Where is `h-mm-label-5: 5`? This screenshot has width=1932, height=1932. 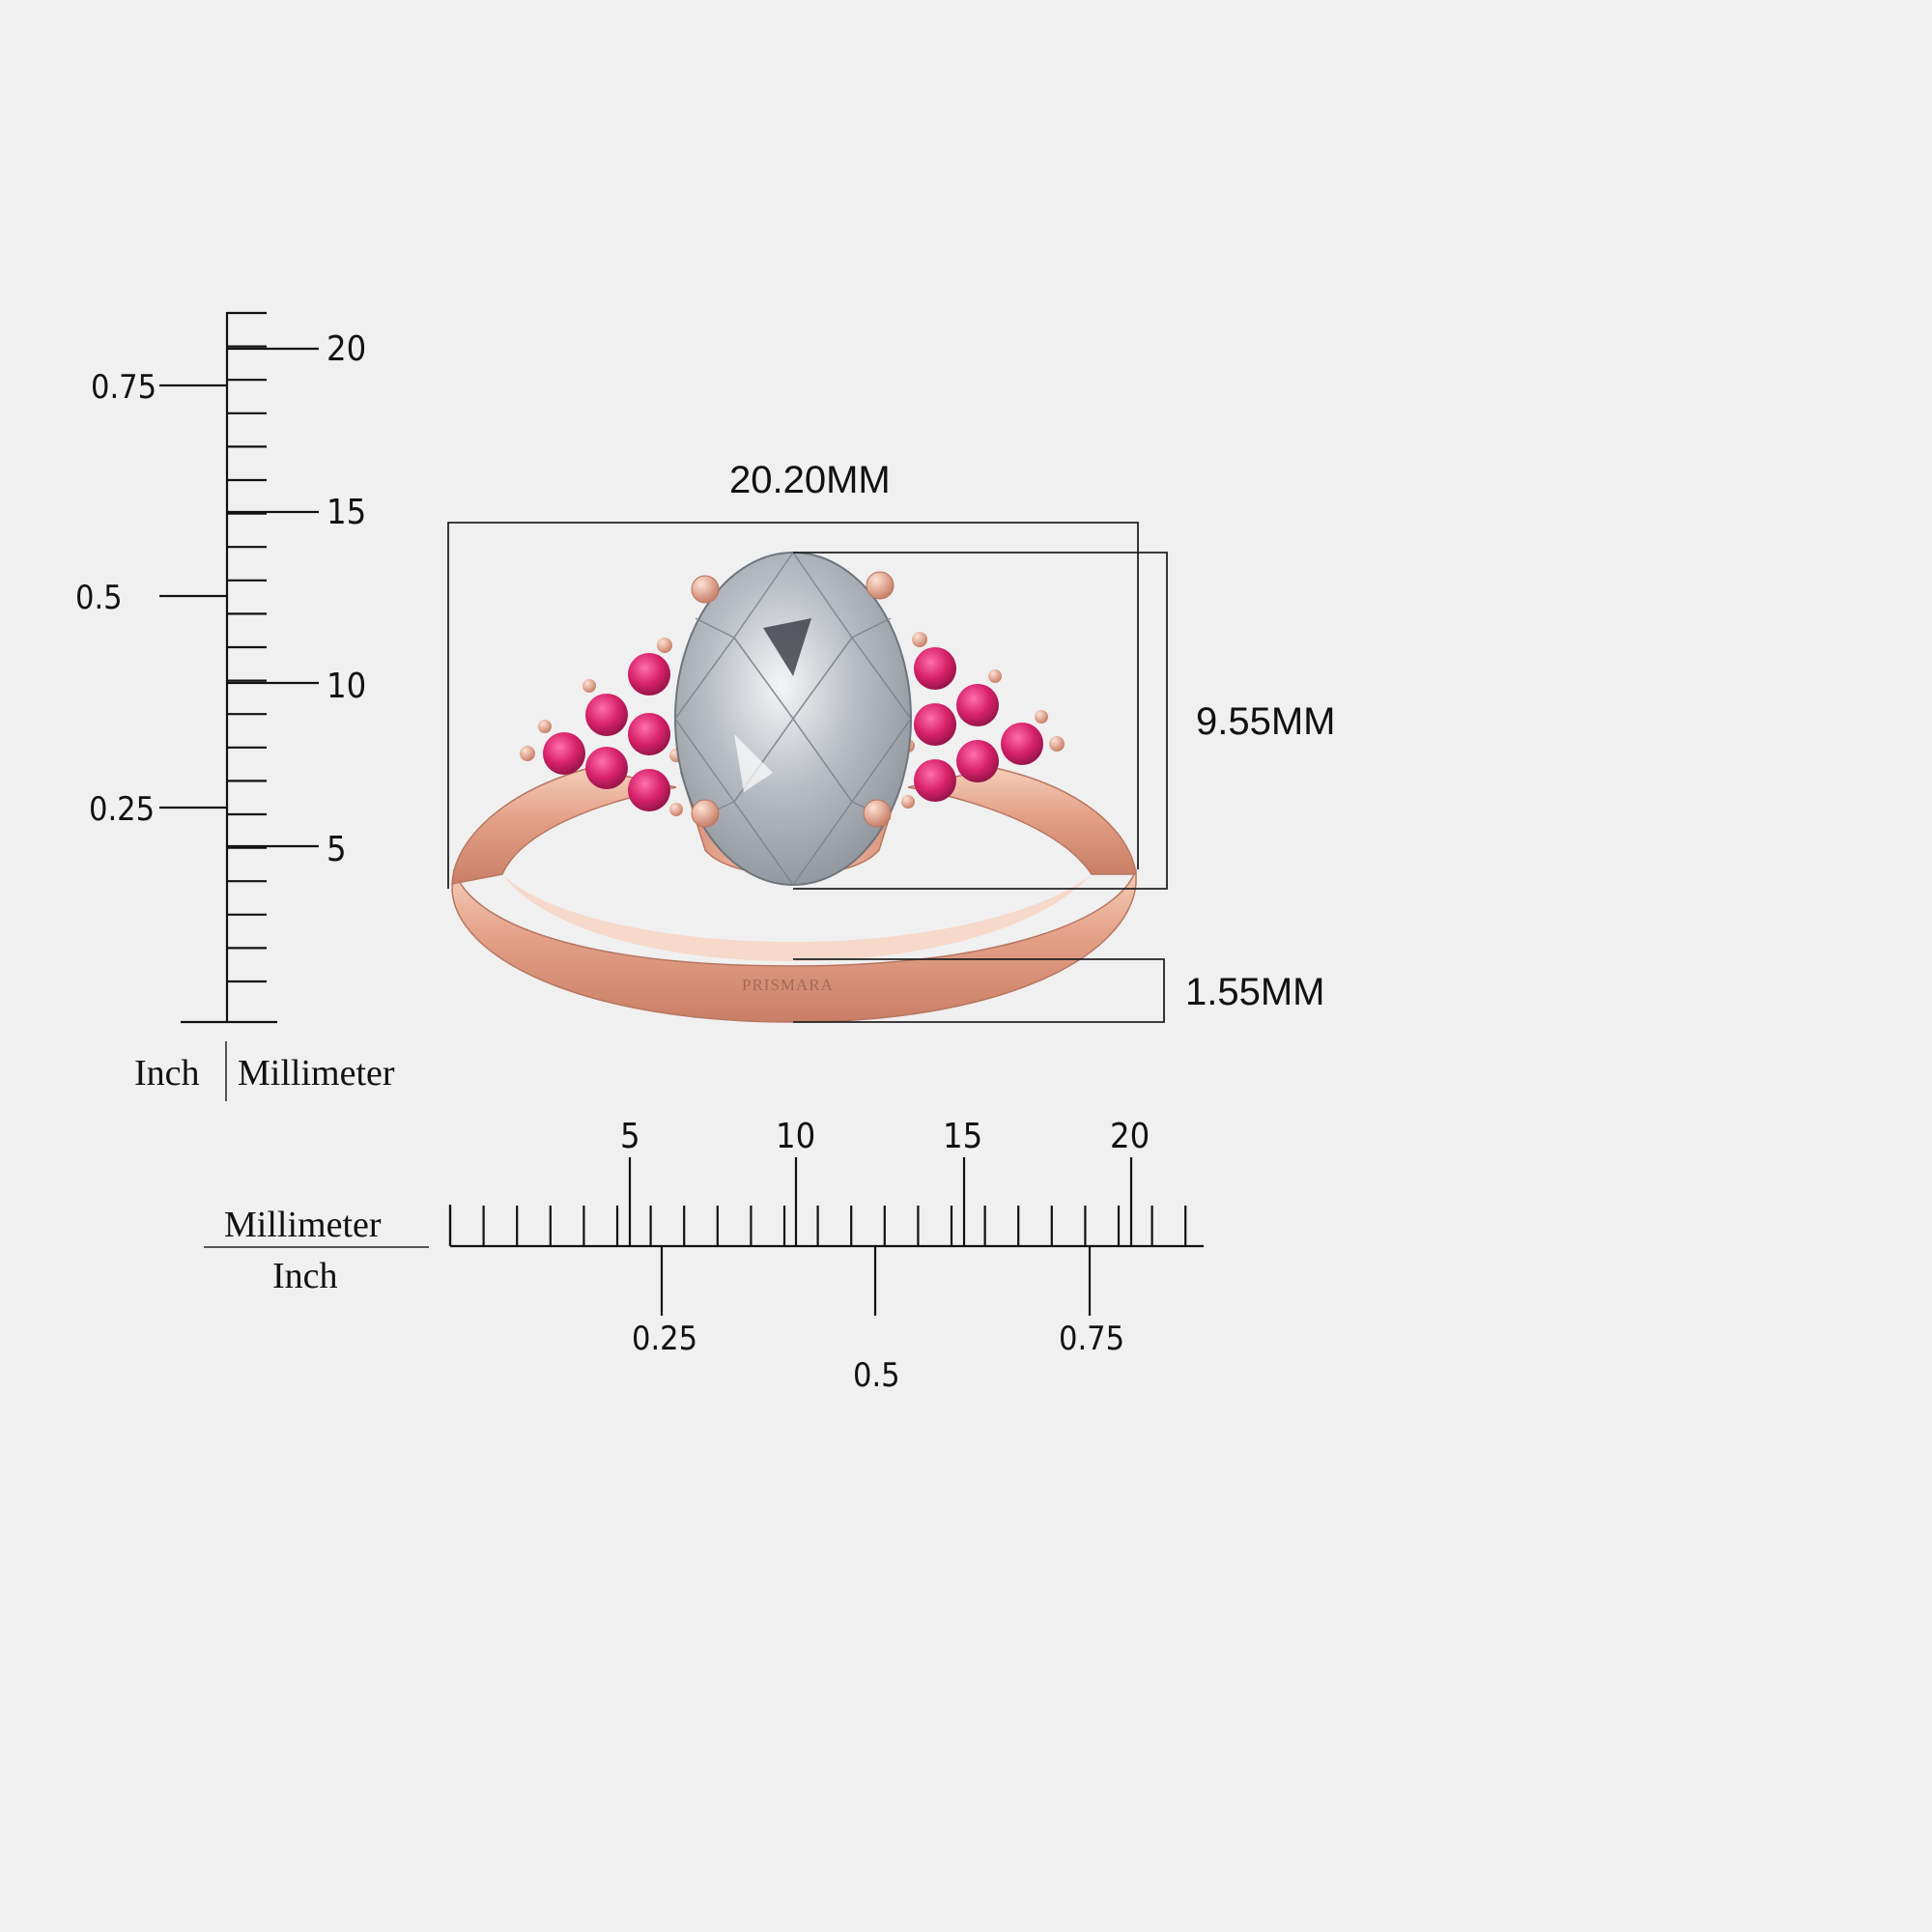 h-mm-label-5: 5 is located at coordinates (630, 1136).